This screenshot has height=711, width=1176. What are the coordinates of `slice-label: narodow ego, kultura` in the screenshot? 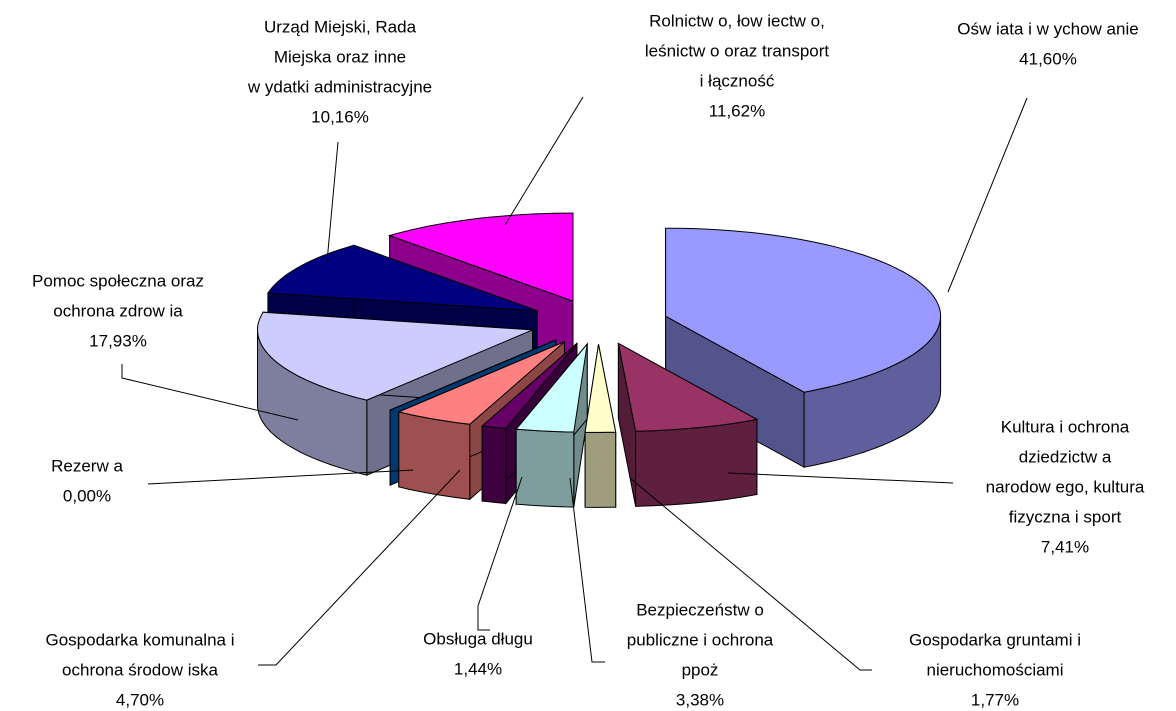 It's located at (1065, 486).